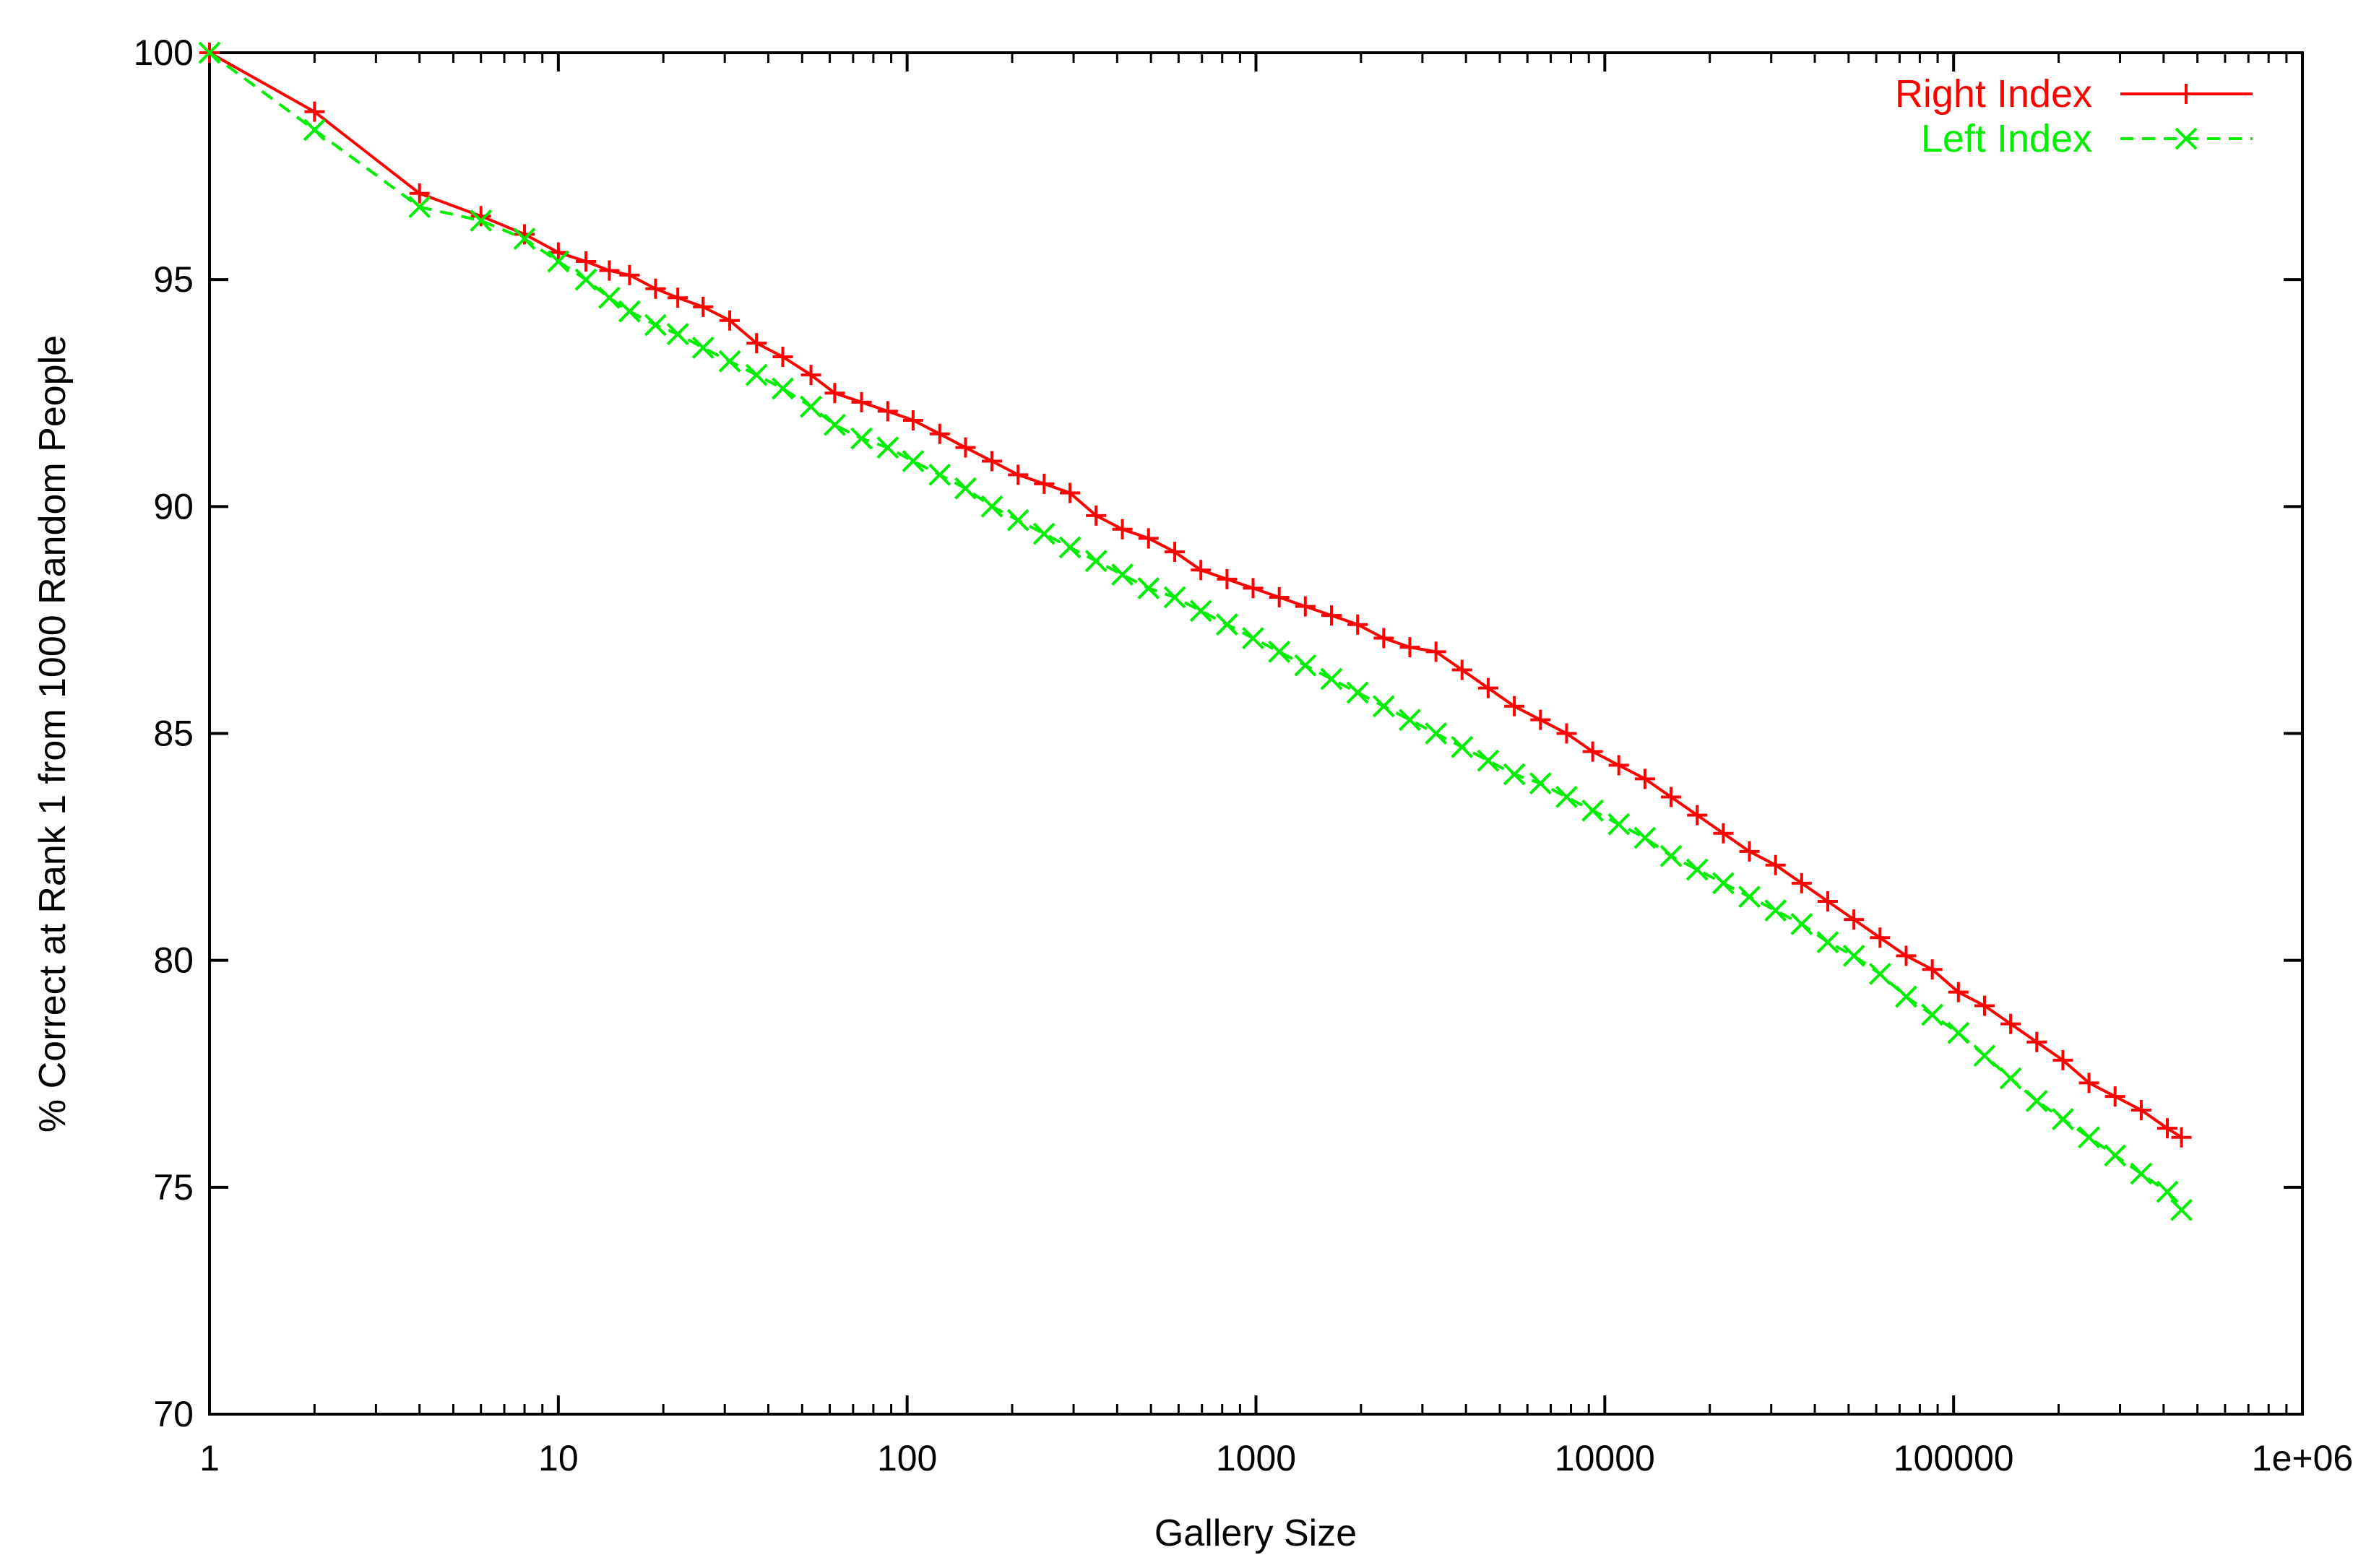 Image resolution: width=2353 pixels, height=1568 pixels. I want to click on y-tick-label: 70, so click(173, 1414).